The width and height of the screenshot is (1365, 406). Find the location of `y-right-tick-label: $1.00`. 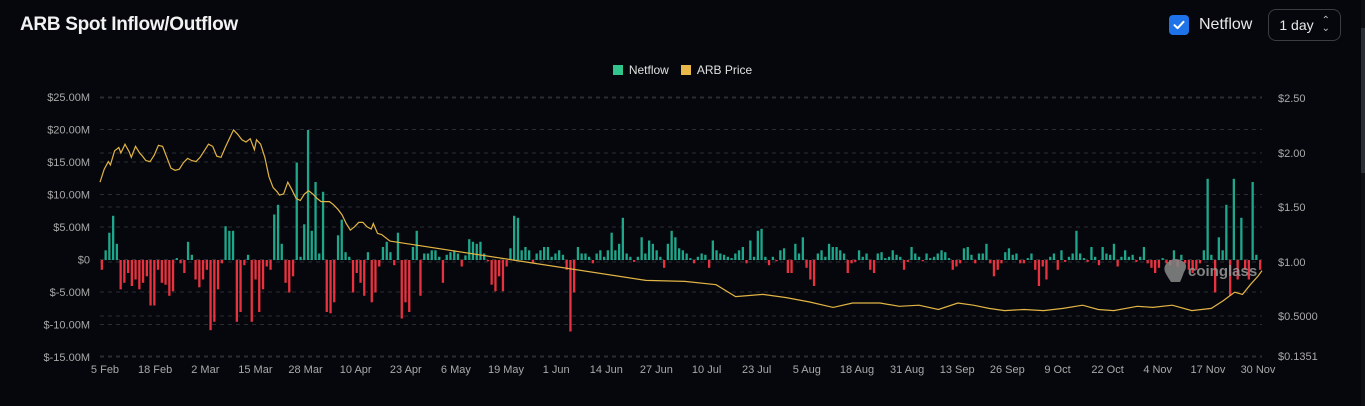

y-right-tick-label: $1.00 is located at coordinates (1292, 263).